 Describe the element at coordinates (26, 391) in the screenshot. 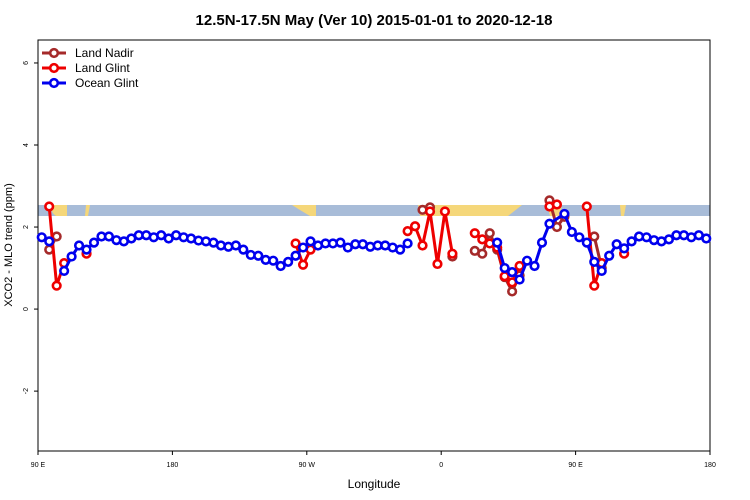

I see `y-tick-label: -2` at that location.